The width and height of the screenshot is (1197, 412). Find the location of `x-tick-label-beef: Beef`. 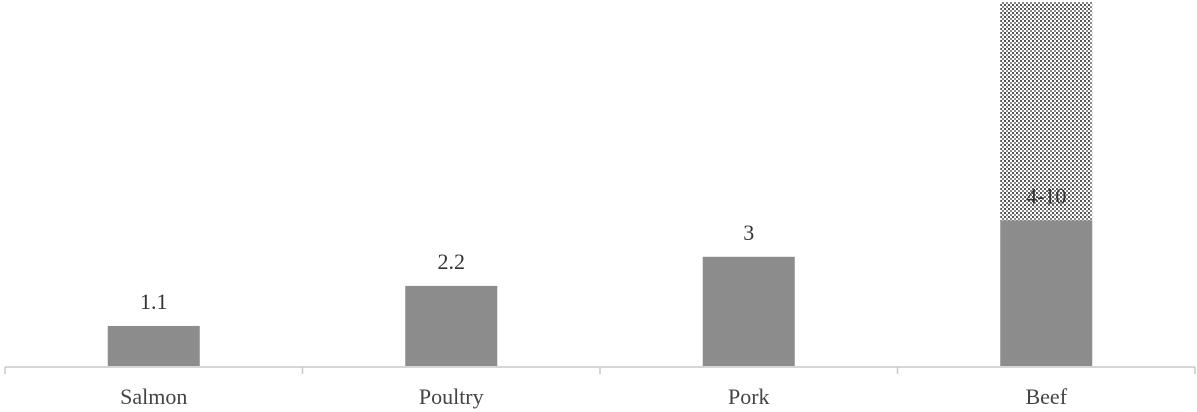

x-tick-label-beef: Beef is located at coordinates (1046, 396).